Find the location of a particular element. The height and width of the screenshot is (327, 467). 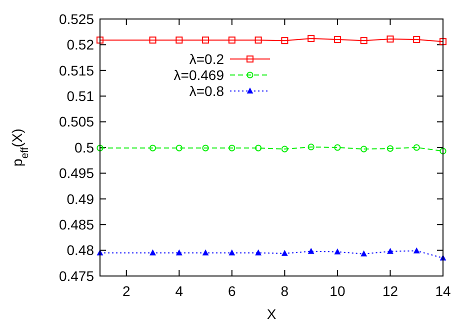

y-tick-label: 0.525 is located at coordinates (76, 18).